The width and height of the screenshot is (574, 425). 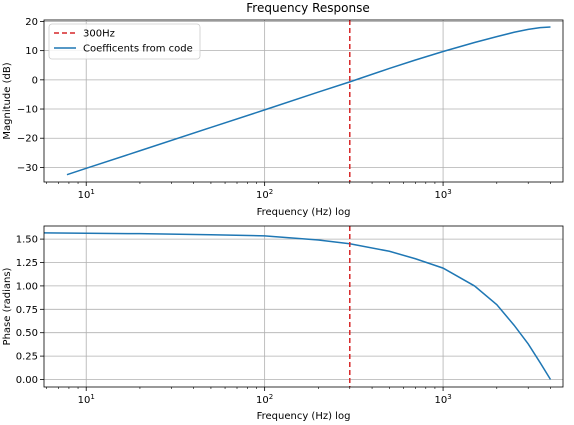 I want to click on y-tick-label: 1.50, so click(x=27, y=240).